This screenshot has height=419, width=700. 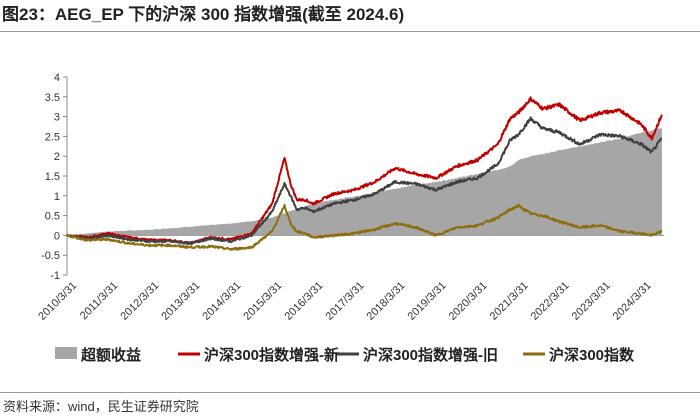 I want to click on y-tick-label: 3, so click(x=57, y=118).